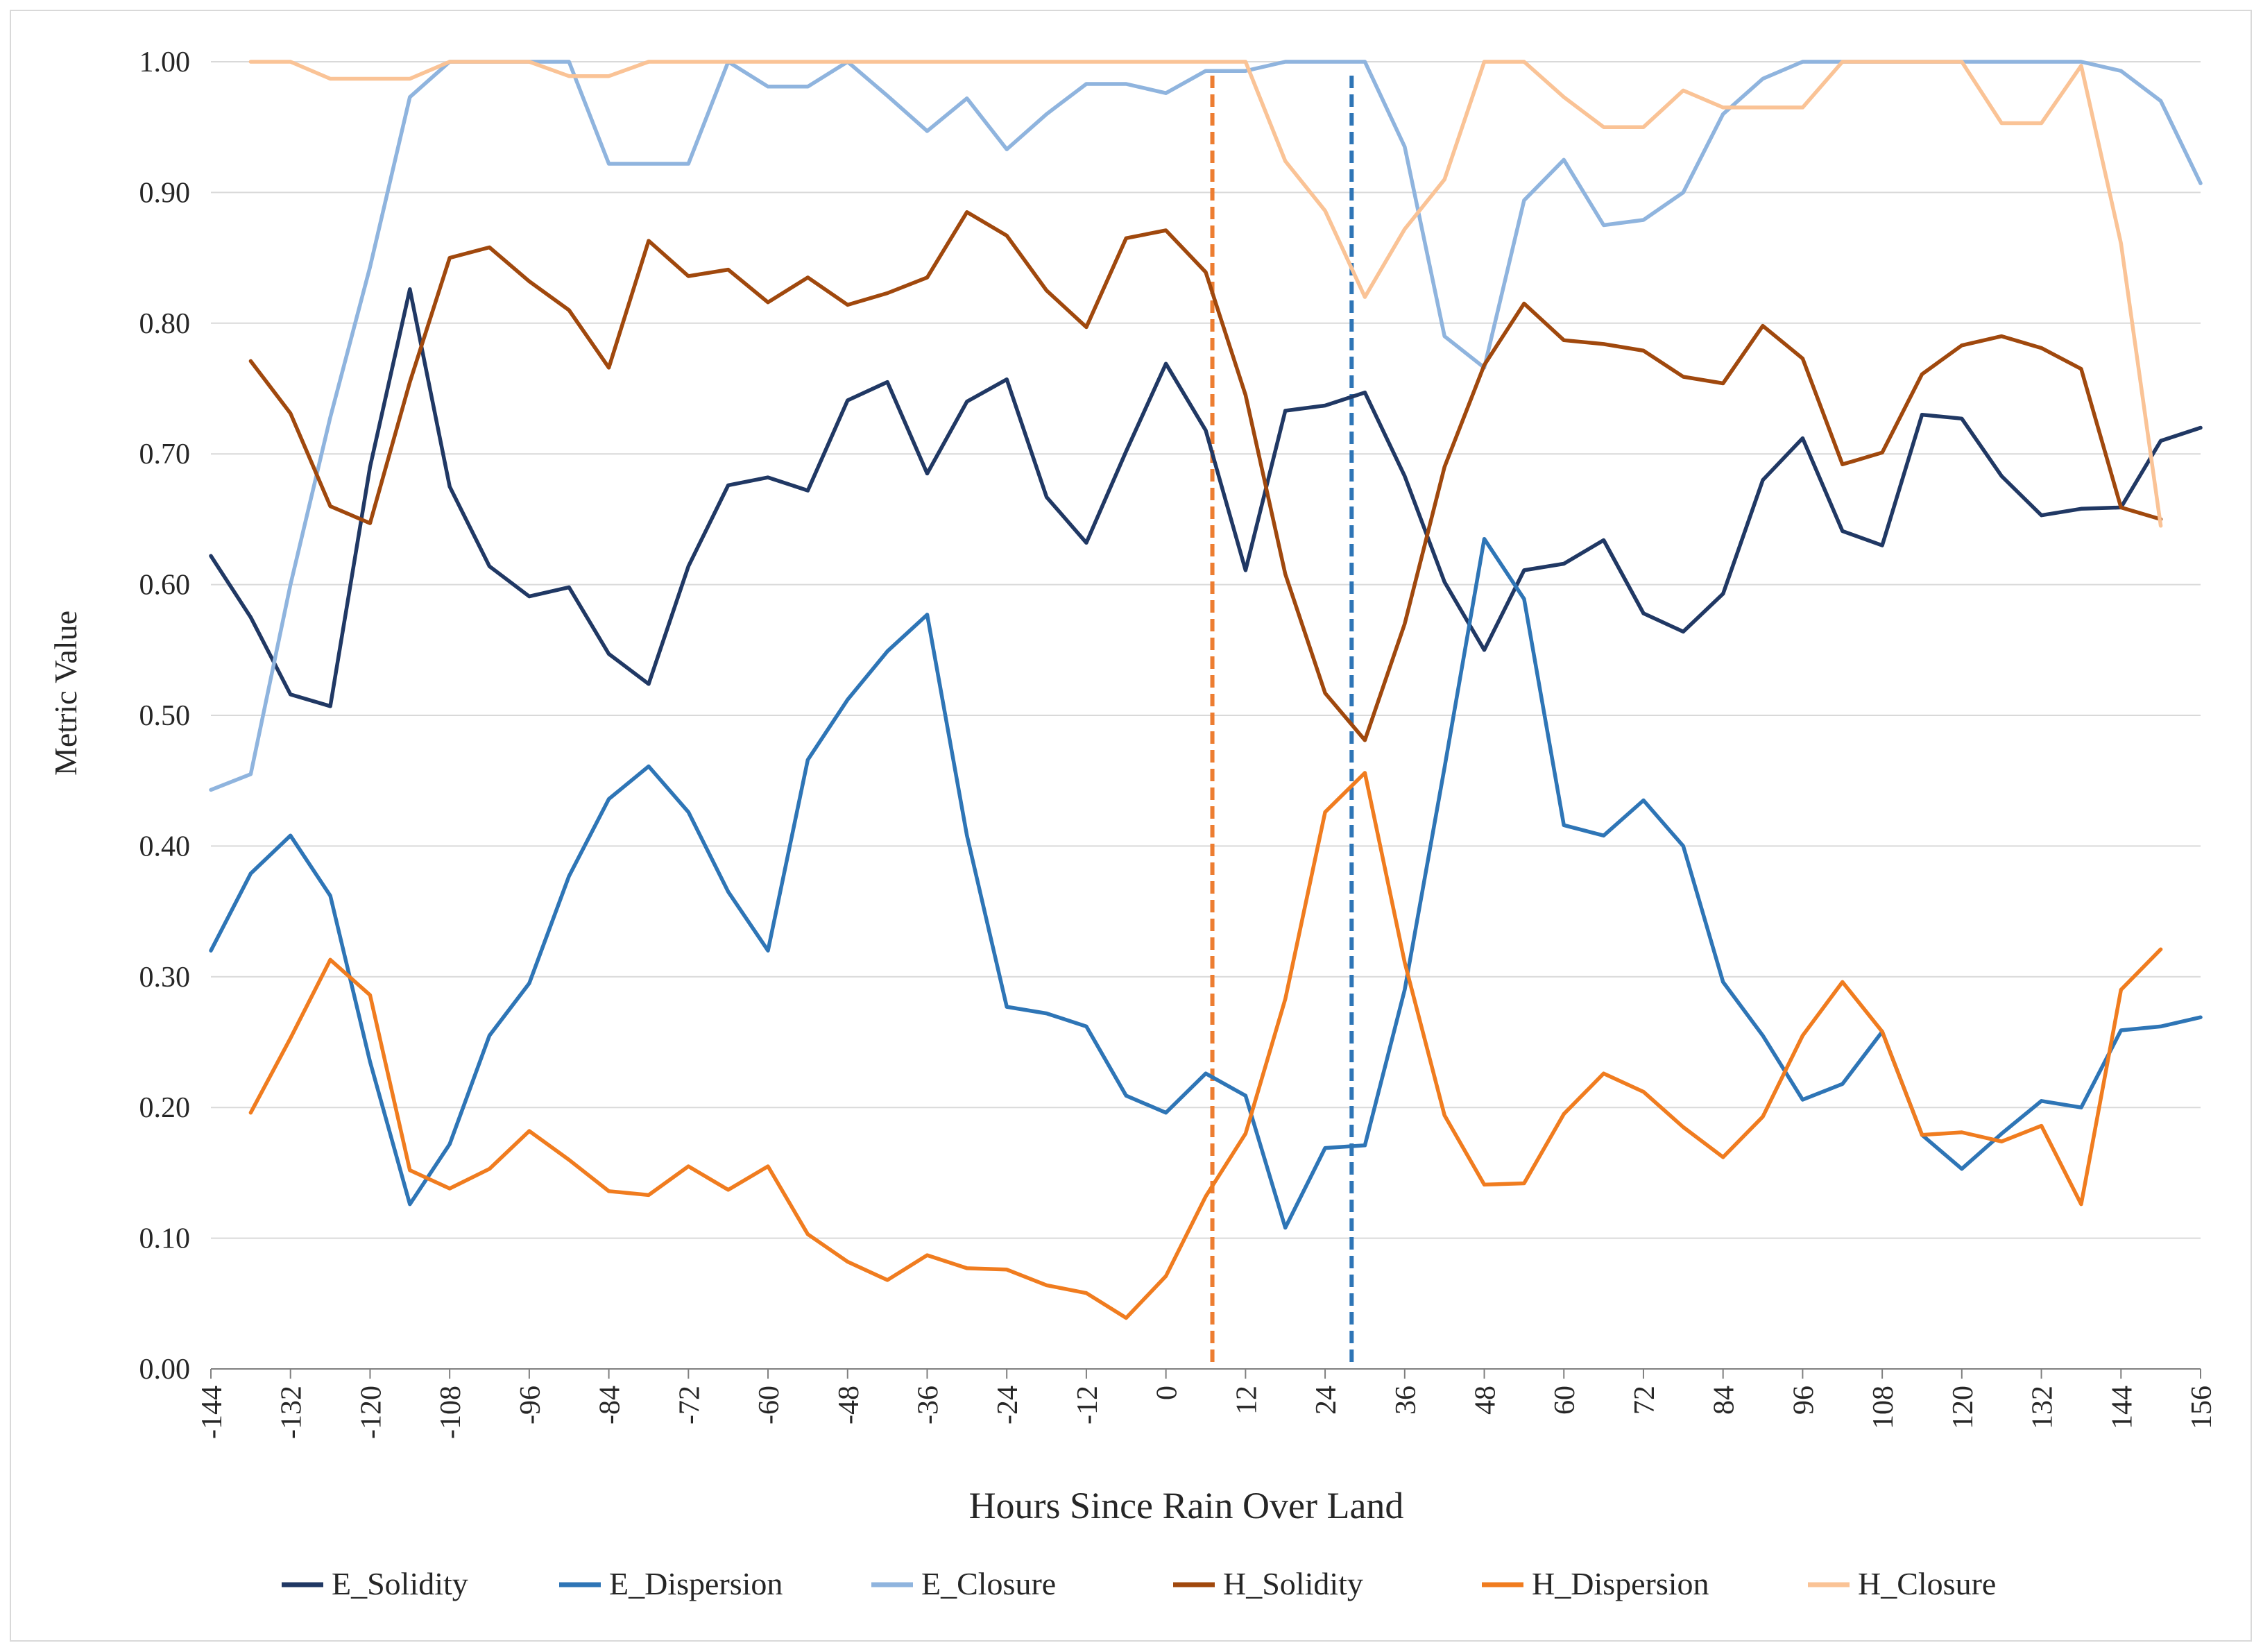 The height and width of the screenshot is (1652, 2263). Describe the element at coordinates (1486, 1400) in the screenshot. I see `x-tick-label: 48` at that location.